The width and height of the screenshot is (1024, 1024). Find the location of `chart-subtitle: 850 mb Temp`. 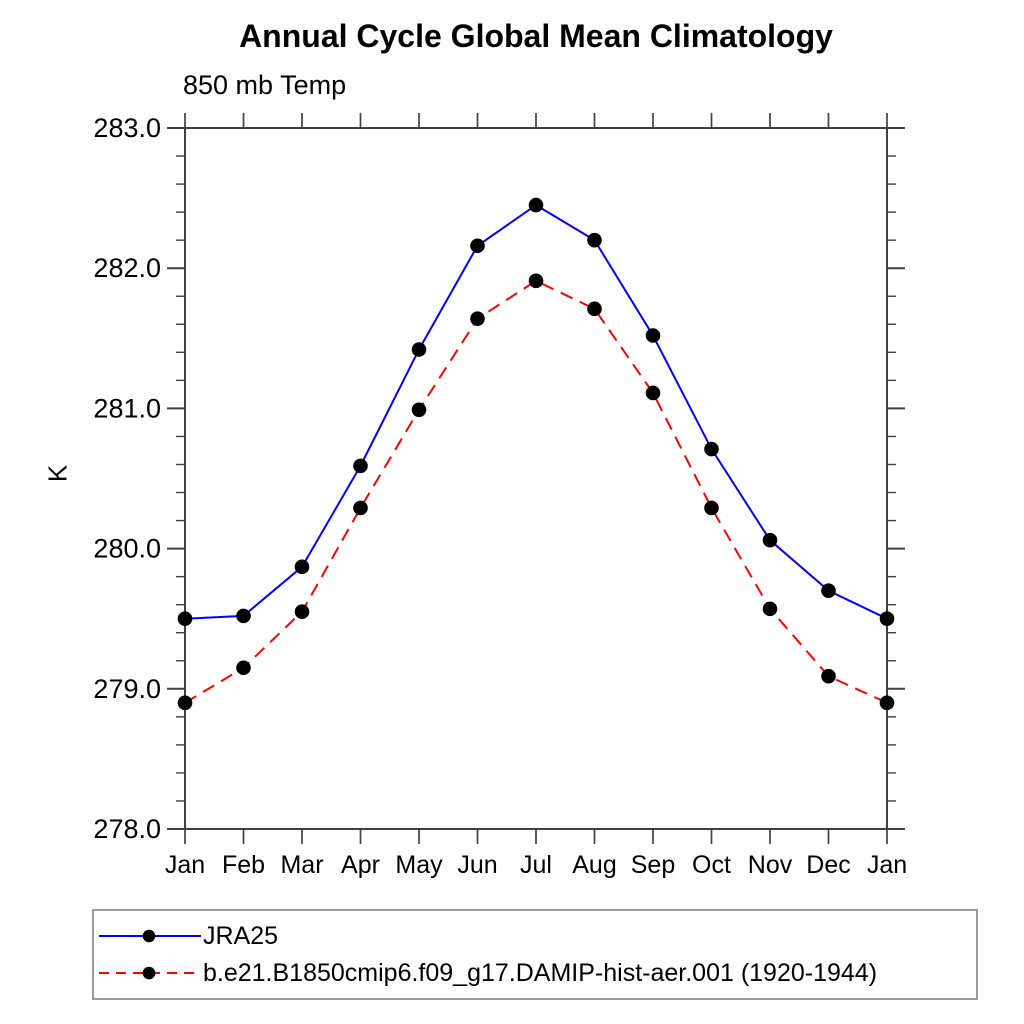

chart-subtitle: 850 mb Temp is located at coordinates (265, 85).